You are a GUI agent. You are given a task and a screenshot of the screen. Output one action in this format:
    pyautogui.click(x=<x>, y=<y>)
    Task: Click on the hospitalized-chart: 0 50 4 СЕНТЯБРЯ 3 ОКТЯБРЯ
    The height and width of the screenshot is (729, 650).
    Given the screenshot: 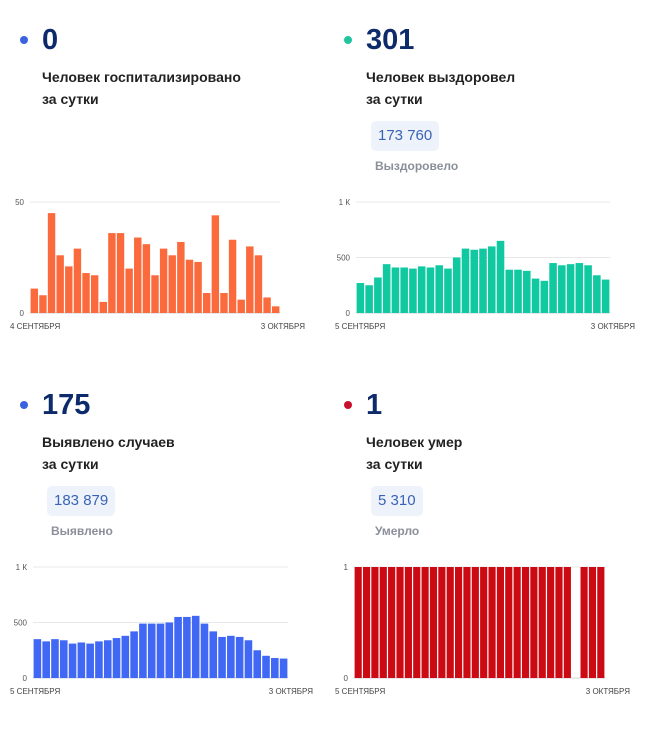 What is the action you would take?
    pyautogui.click(x=157, y=264)
    